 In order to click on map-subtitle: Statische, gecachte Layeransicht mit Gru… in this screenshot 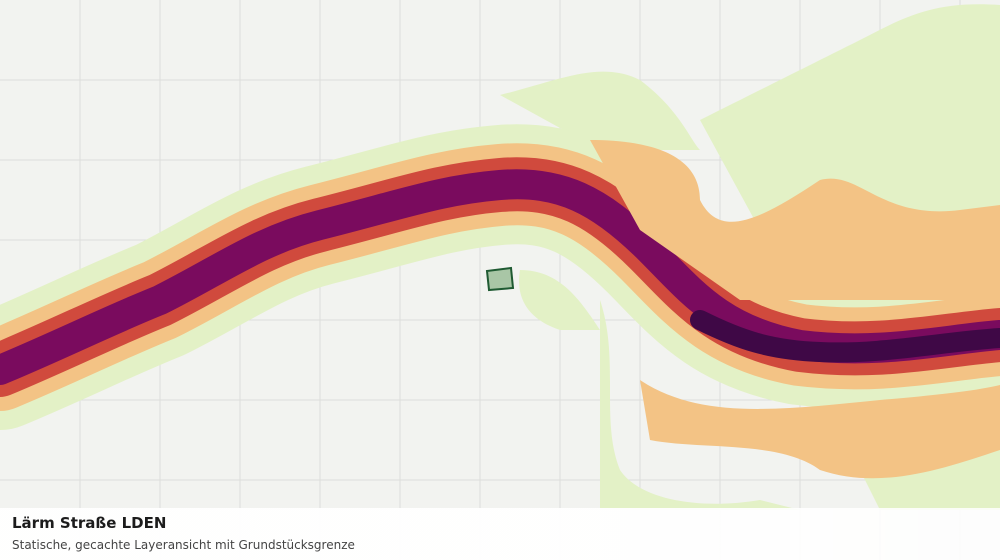, I will do `click(183, 545)`.